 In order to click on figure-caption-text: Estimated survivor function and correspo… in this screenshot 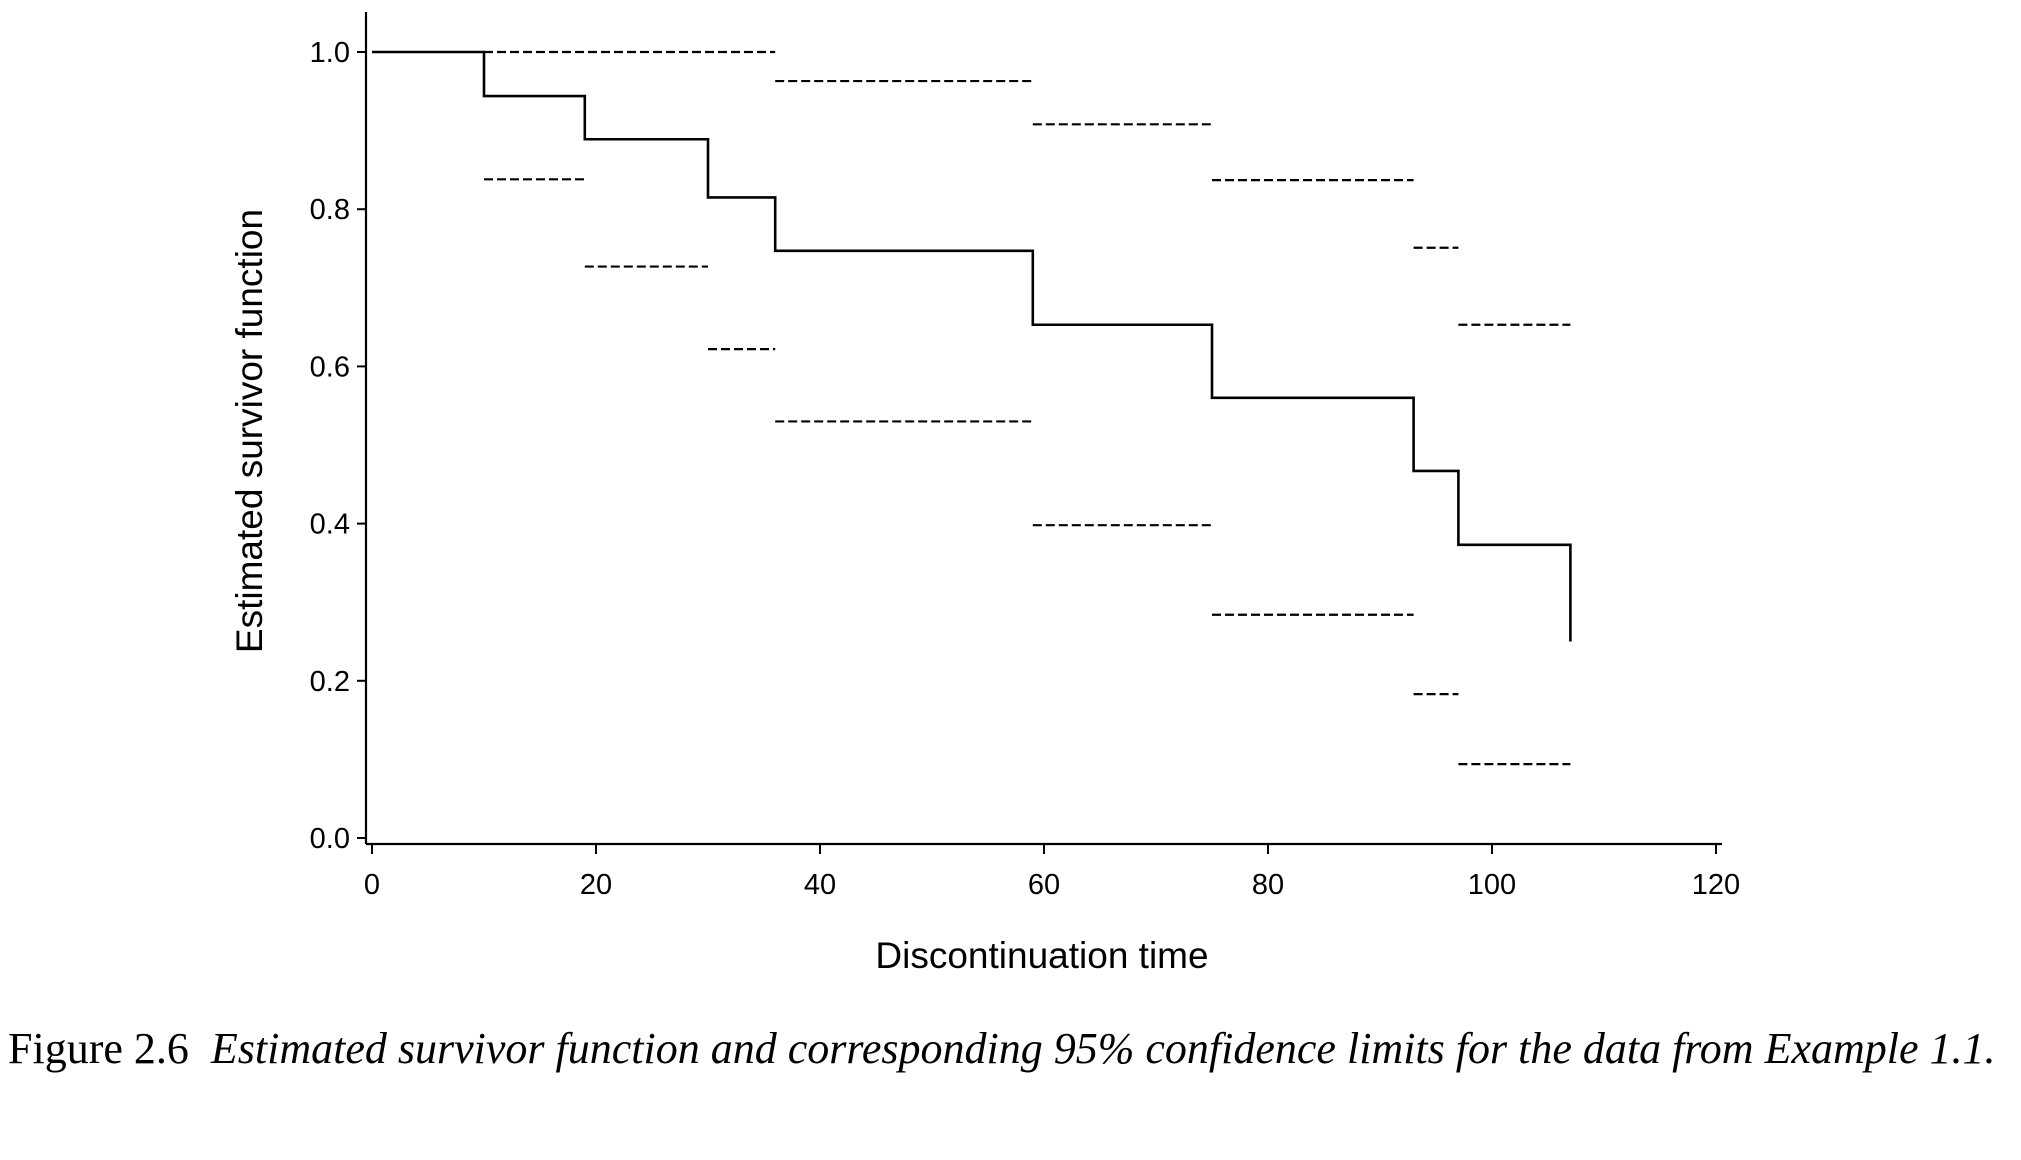, I will do `click(1103, 1048)`.